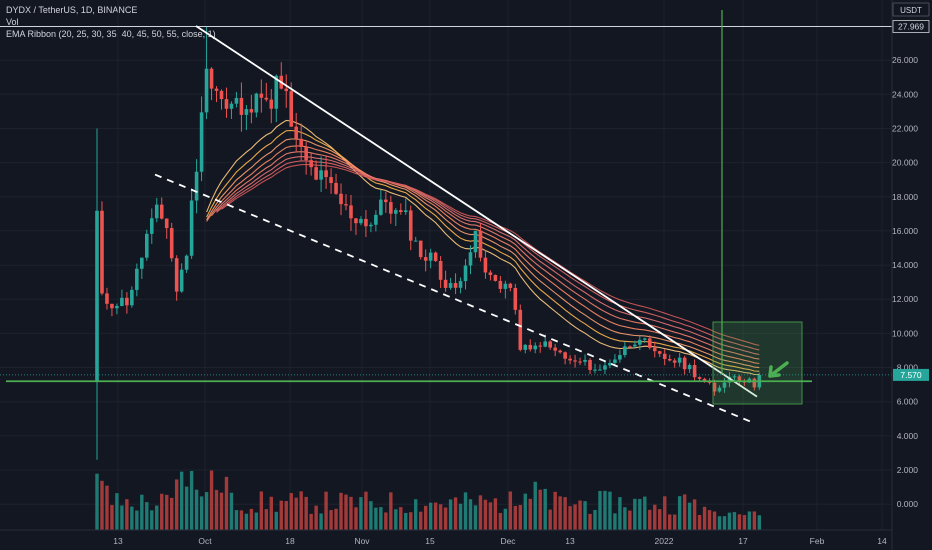 Image resolution: width=932 pixels, height=550 pixels. What do you see at coordinates (905, 299) in the screenshot?
I see `price-tick-label: 12.000` at bounding box center [905, 299].